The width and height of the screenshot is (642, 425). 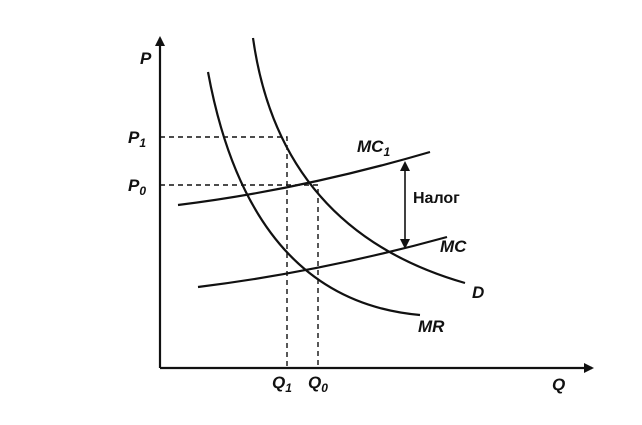 What do you see at coordinates (304, 178) in the screenshot?
I see `mc1-curve` at bounding box center [304, 178].